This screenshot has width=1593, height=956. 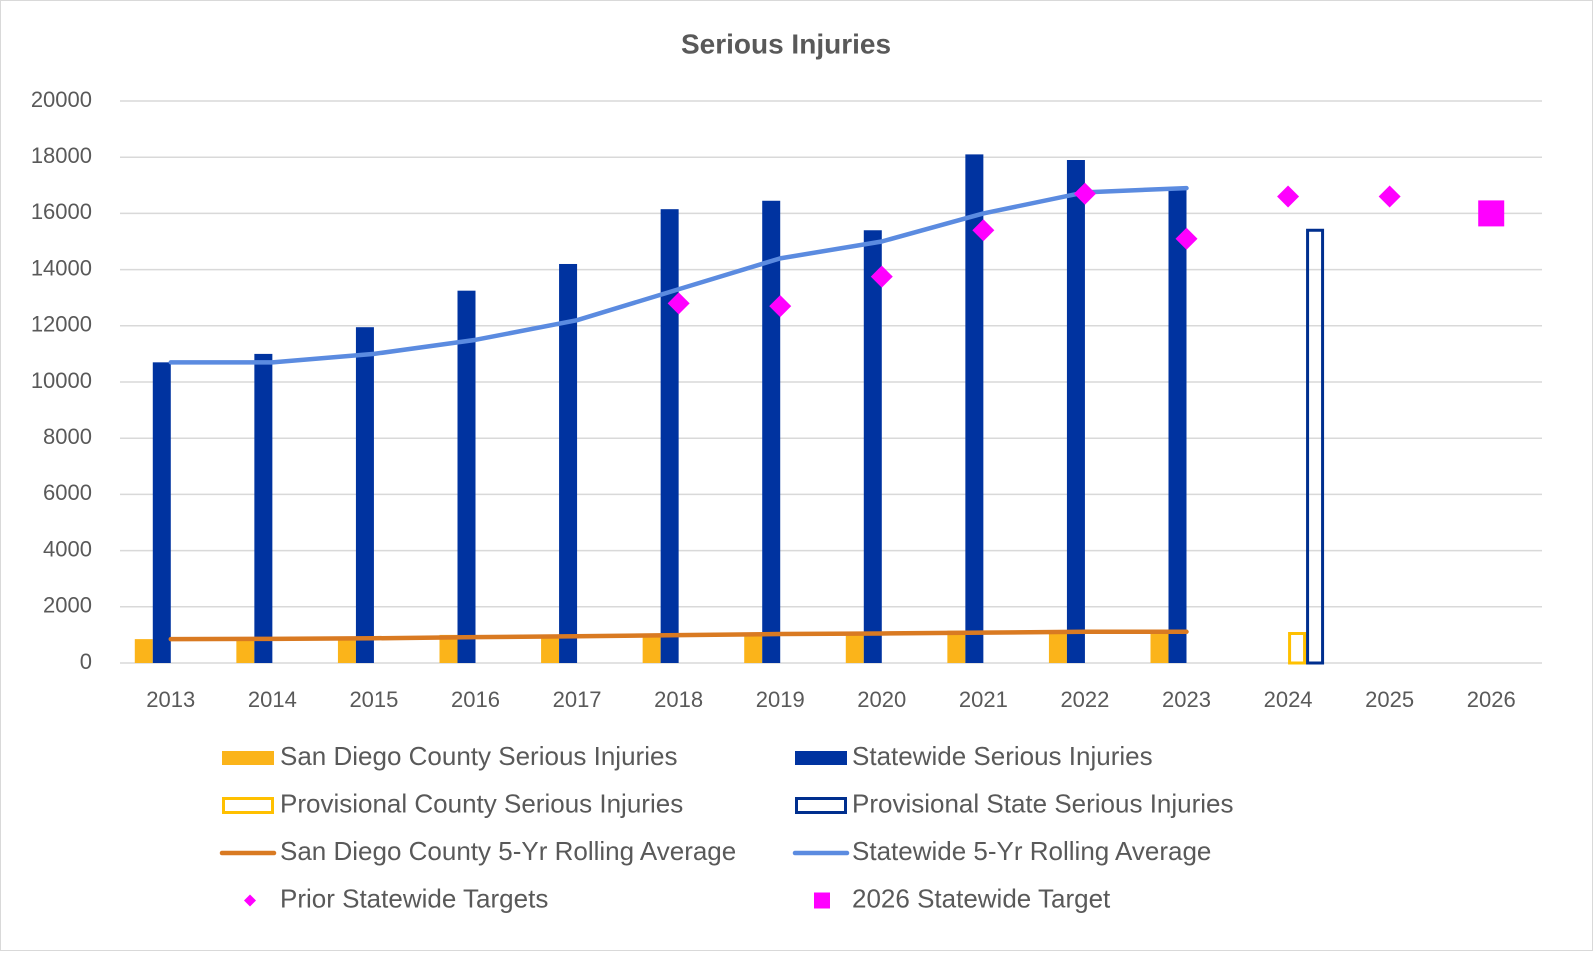 What do you see at coordinates (67, 492) in the screenshot?
I see `y-tick-label: 6000` at bounding box center [67, 492].